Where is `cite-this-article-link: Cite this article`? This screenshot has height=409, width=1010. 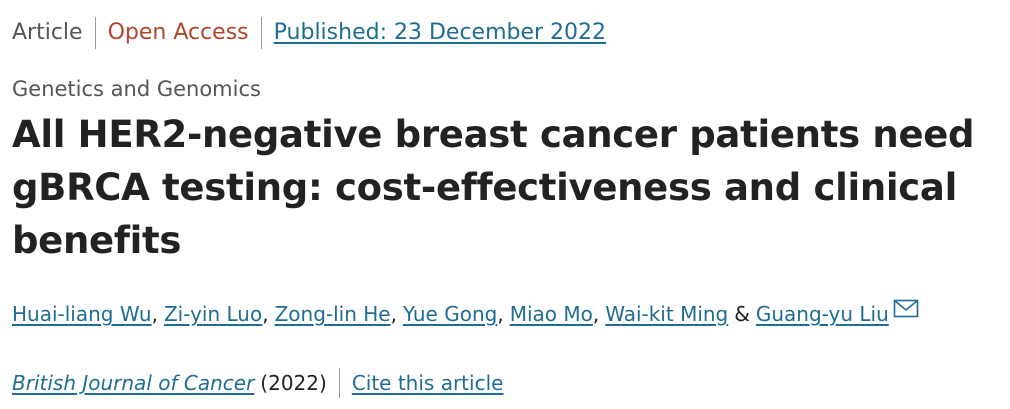
cite-this-article-link: Cite this article is located at coordinates (427, 383).